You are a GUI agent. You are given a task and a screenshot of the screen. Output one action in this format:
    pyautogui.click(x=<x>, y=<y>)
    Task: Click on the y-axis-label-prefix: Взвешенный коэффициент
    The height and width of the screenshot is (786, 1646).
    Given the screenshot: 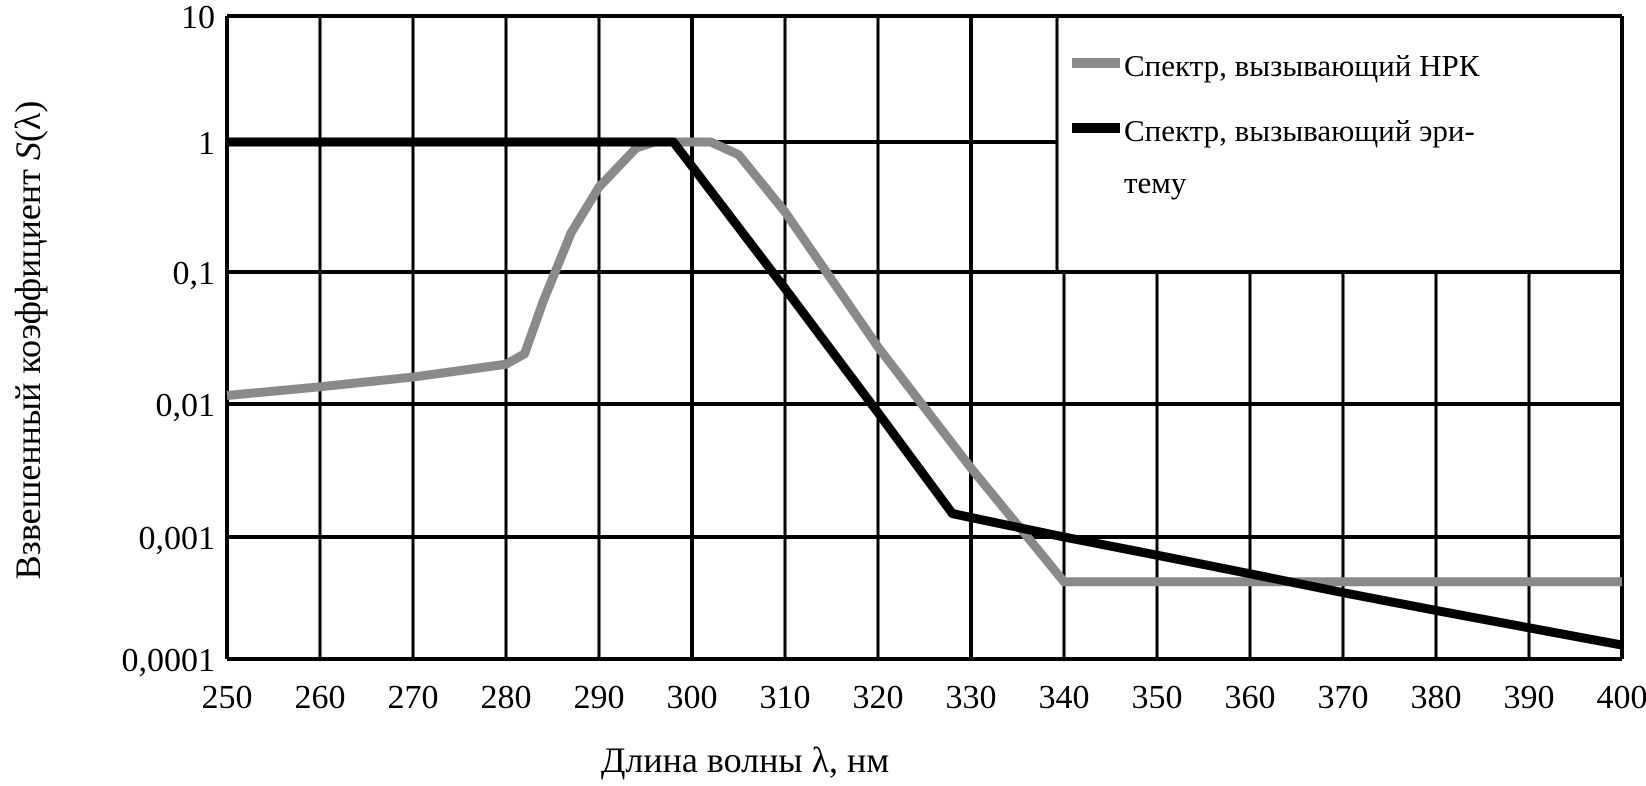 What is the action you would take?
    pyautogui.click(x=28, y=369)
    